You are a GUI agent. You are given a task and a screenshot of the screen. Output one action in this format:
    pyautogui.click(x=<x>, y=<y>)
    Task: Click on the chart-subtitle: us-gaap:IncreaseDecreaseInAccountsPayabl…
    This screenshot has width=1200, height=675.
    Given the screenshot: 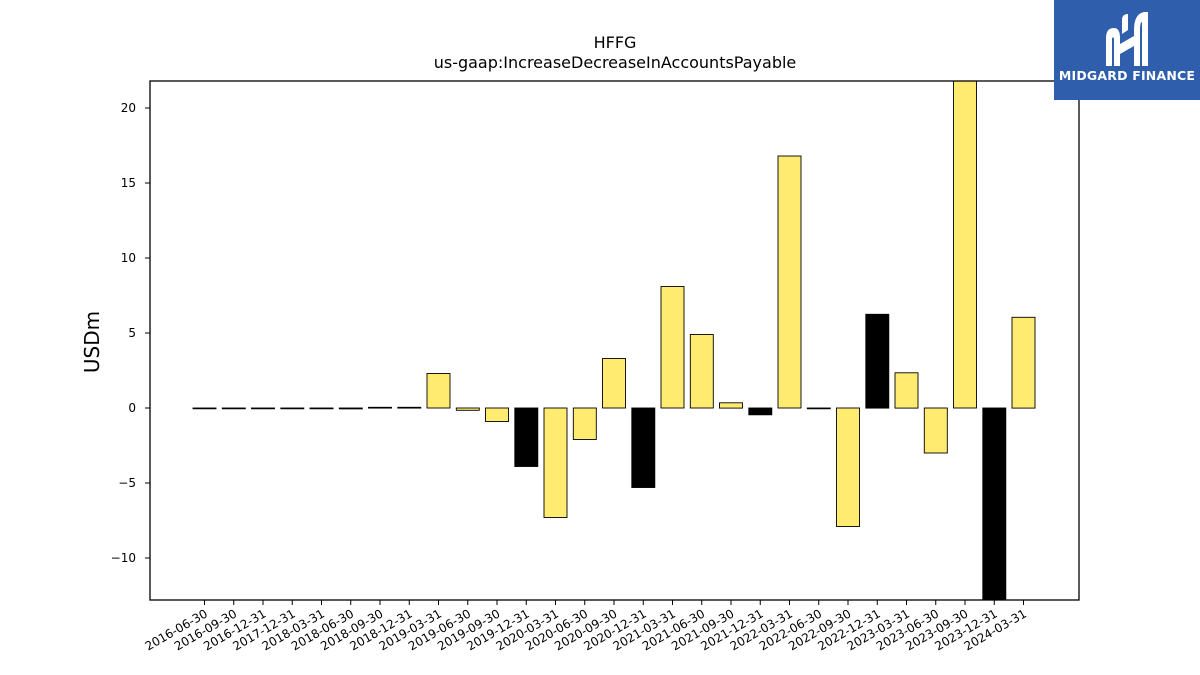 What is the action you would take?
    pyautogui.click(x=615, y=62)
    